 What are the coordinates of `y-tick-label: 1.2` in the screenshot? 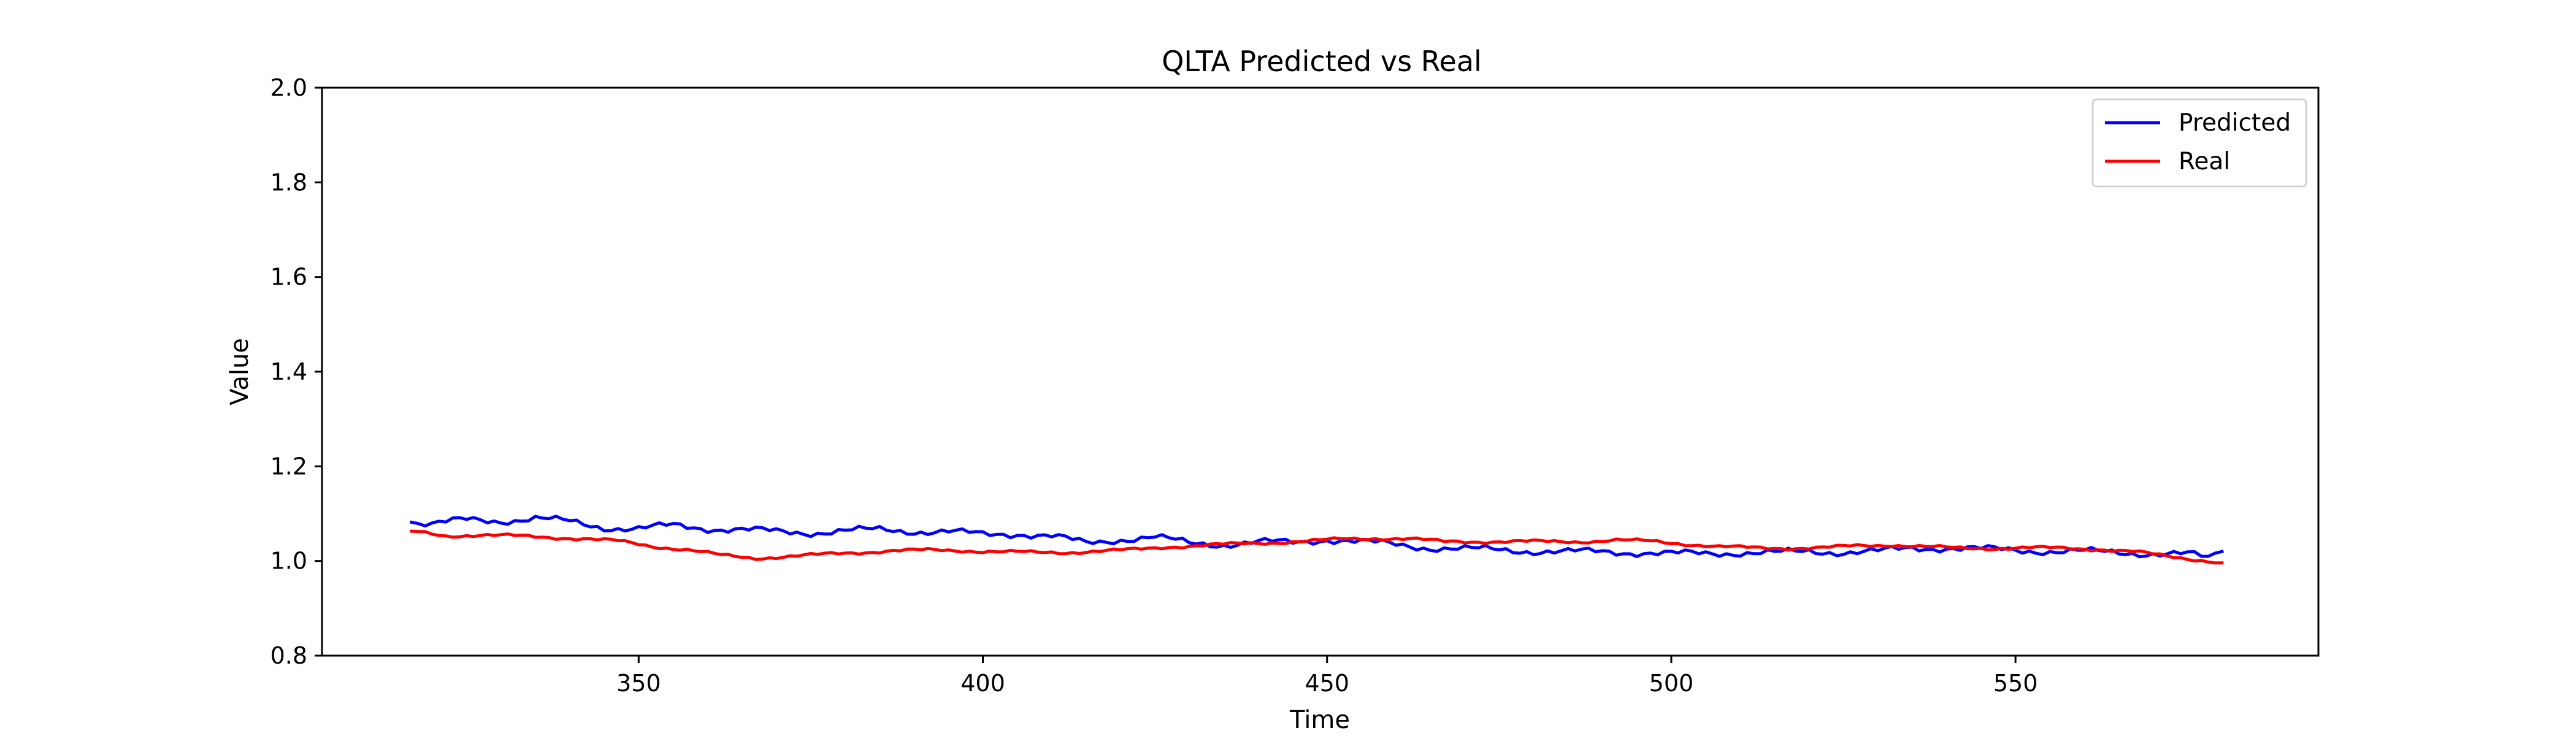 It's located at (288, 466).